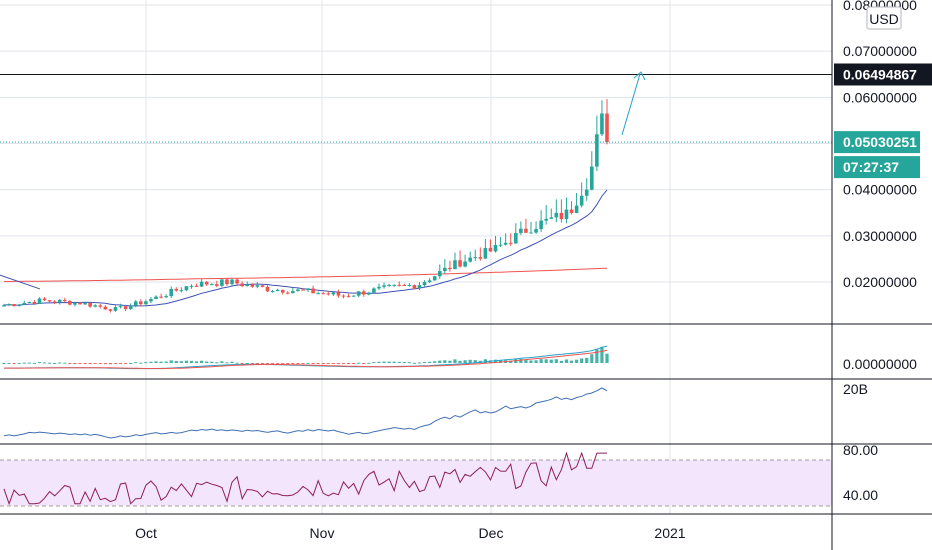 The height and width of the screenshot is (550, 932). Describe the element at coordinates (855, 389) in the screenshot. I see `volume-label: 20B` at that location.